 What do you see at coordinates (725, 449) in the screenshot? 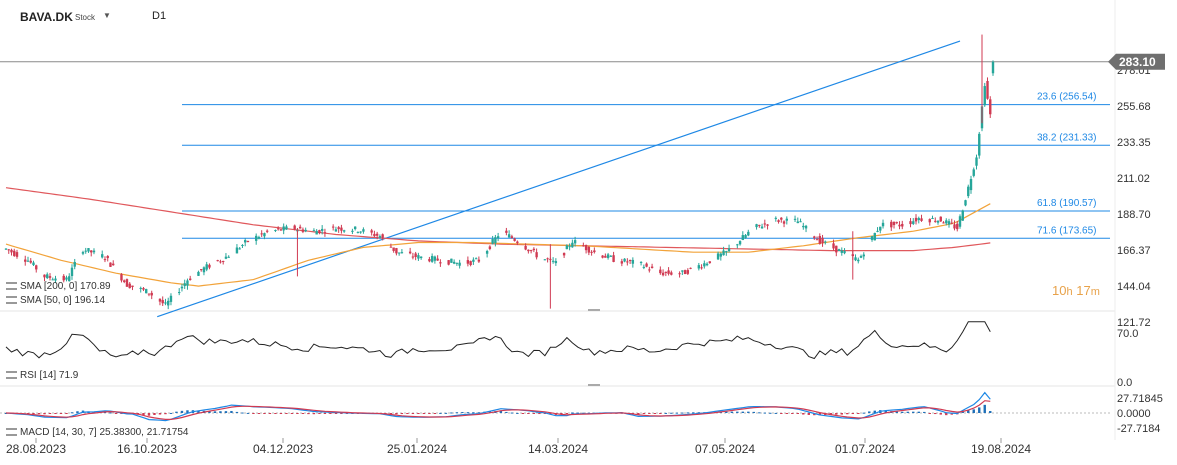
I see `date-tick-label: 07.05.2024` at bounding box center [725, 449].